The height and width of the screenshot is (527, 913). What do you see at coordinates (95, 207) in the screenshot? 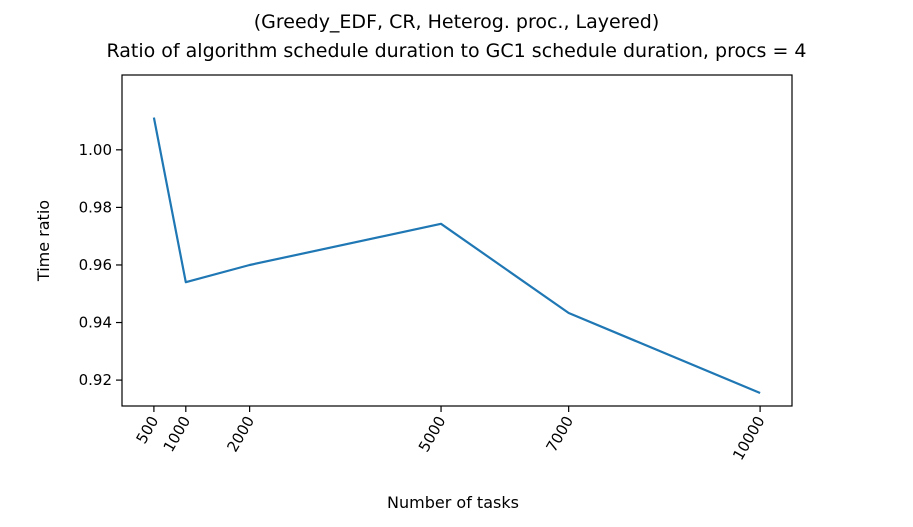
I see `y-tick-label: 0.98` at bounding box center [95, 207].